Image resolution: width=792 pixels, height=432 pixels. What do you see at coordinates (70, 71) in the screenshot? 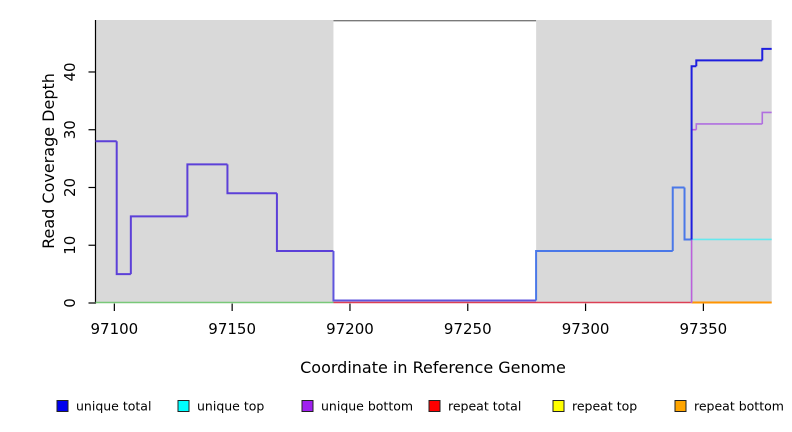
I see `y-tick-label: 40` at bounding box center [70, 71].